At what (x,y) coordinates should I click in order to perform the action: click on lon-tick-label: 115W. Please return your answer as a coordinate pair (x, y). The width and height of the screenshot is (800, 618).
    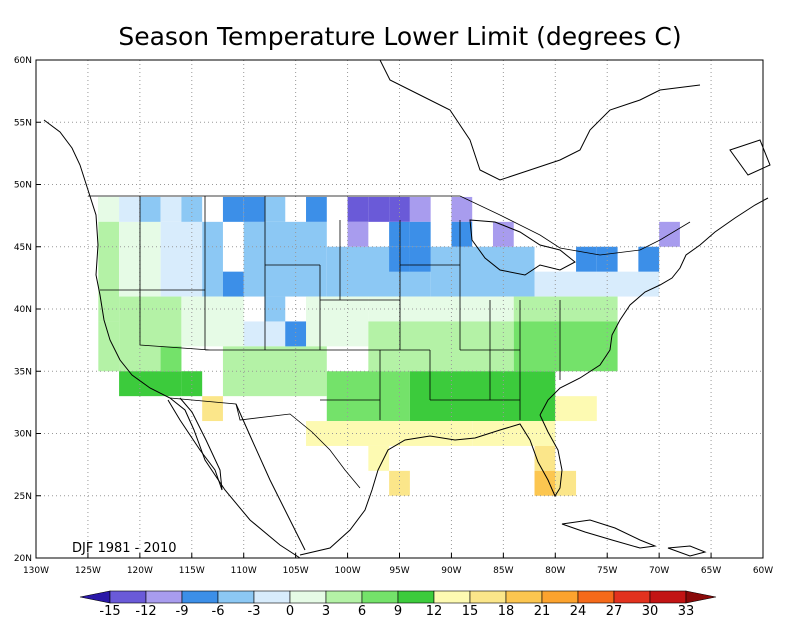
    Looking at the image, I should click on (192, 571).